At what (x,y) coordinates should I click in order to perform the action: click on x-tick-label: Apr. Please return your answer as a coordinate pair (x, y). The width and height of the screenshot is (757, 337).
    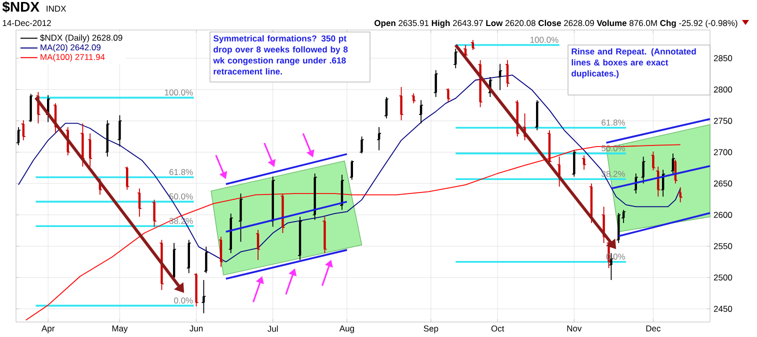
    Looking at the image, I should click on (48, 330).